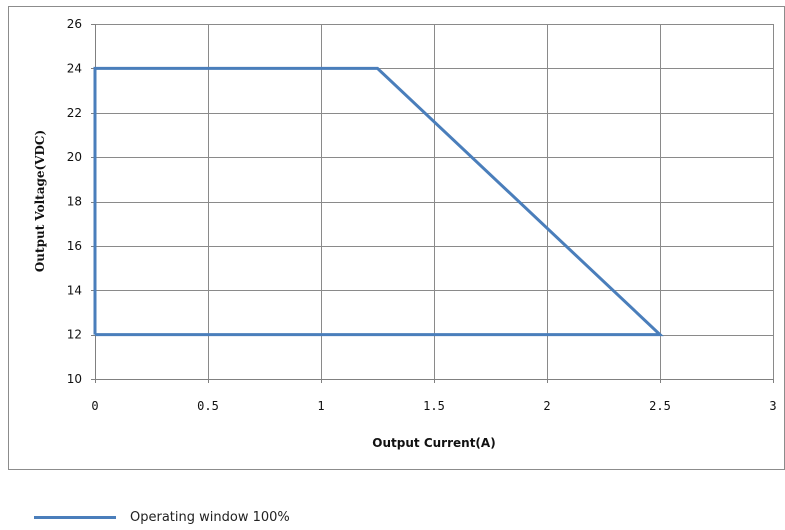 The image size is (785, 530). I want to click on x-tick-label-6: 3, so click(772, 406).